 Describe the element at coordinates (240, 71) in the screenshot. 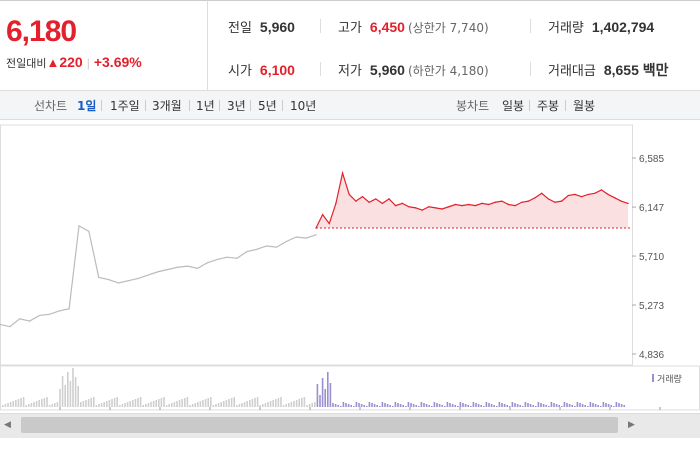

I see `quote-label: 시가` at that location.